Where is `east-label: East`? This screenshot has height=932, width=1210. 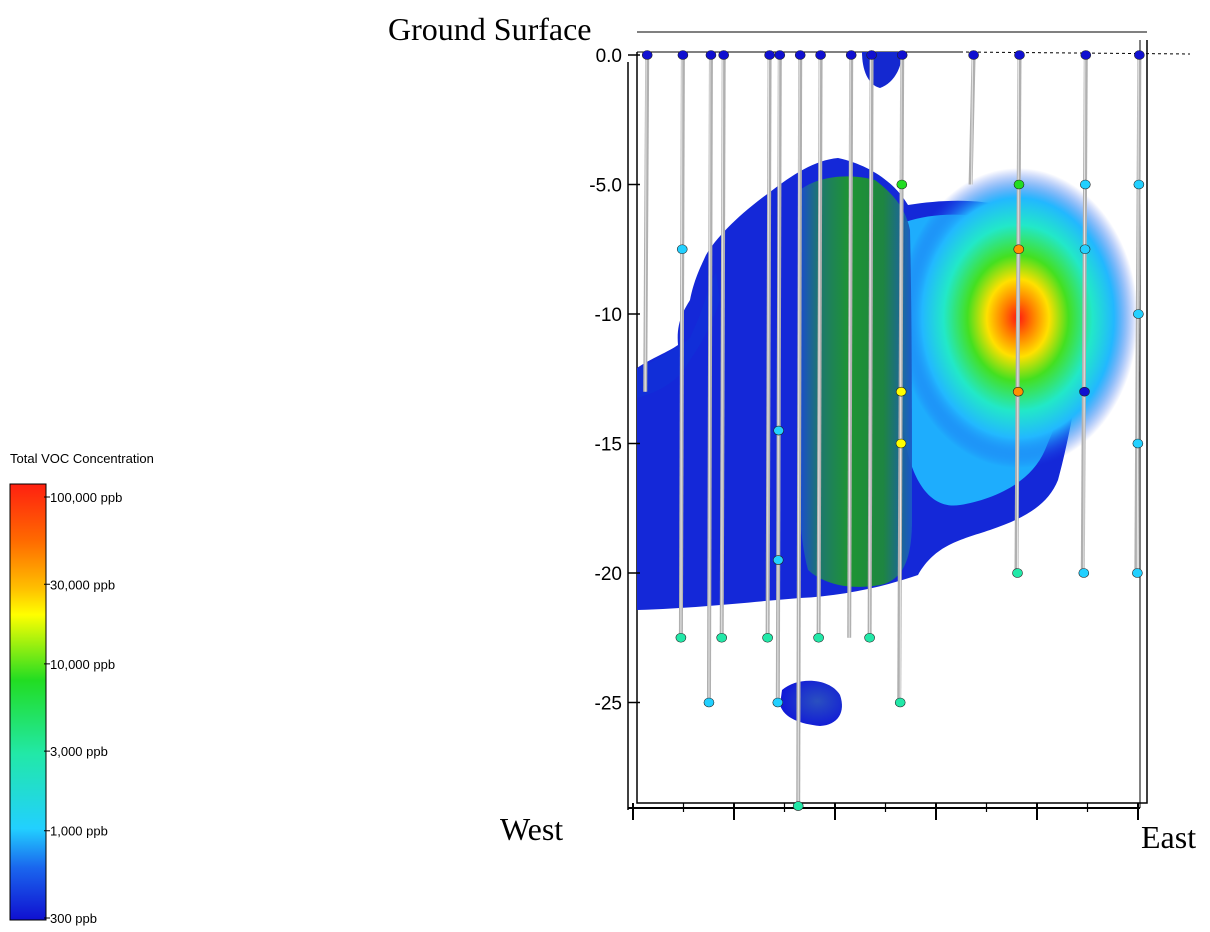
east-label: East is located at coordinates (1168, 837).